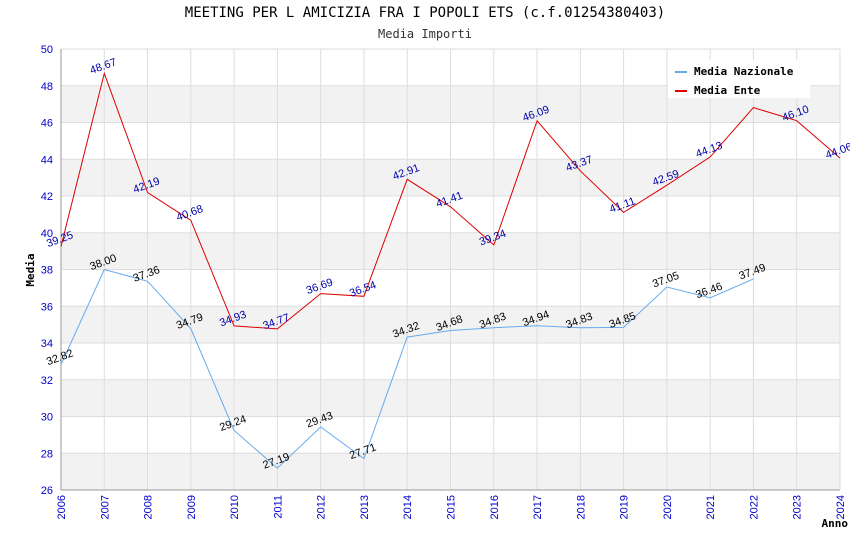  What do you see at coordinates (744, 71) in the screenshot?
I see `legend-label: Media Nazionale` at bounding box center [744, 71].